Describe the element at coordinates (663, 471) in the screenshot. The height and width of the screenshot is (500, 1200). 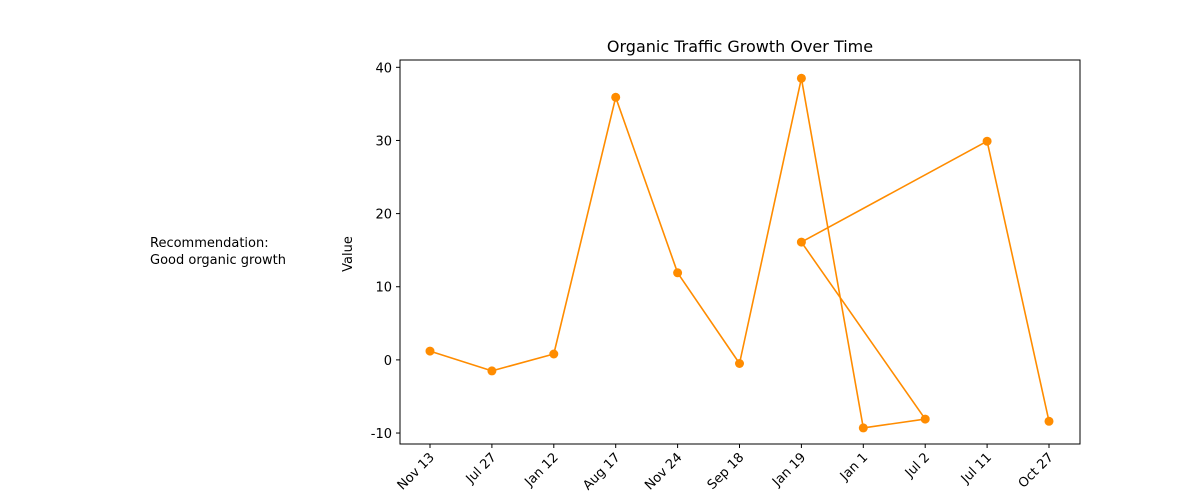
I see `x-tick-label: Nov 24` at that location.